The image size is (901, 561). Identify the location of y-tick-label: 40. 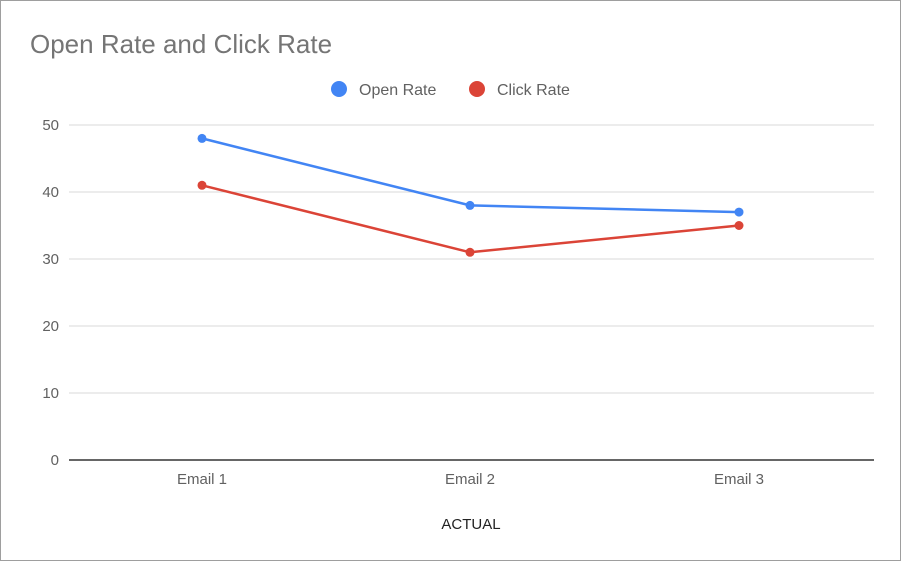
(50, 192).